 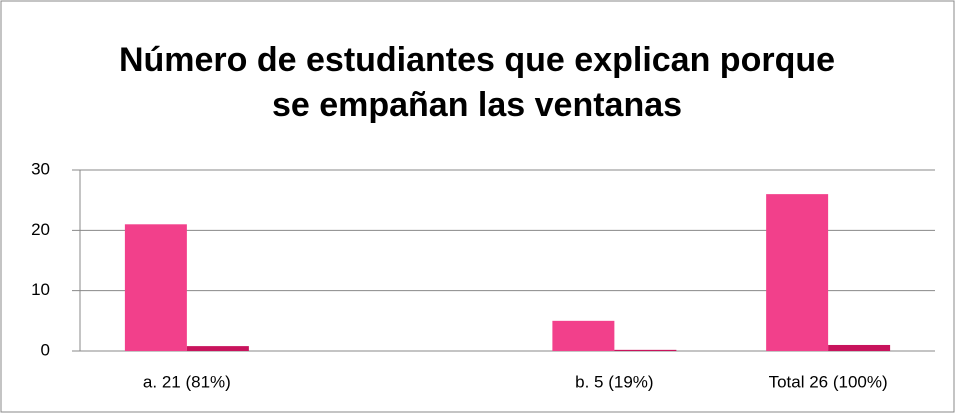 What do you see at coordinates (828, 381) in the screenshot?
I see `x-tick-label: Total 26 (100%)` at bounding box center [828, 381].